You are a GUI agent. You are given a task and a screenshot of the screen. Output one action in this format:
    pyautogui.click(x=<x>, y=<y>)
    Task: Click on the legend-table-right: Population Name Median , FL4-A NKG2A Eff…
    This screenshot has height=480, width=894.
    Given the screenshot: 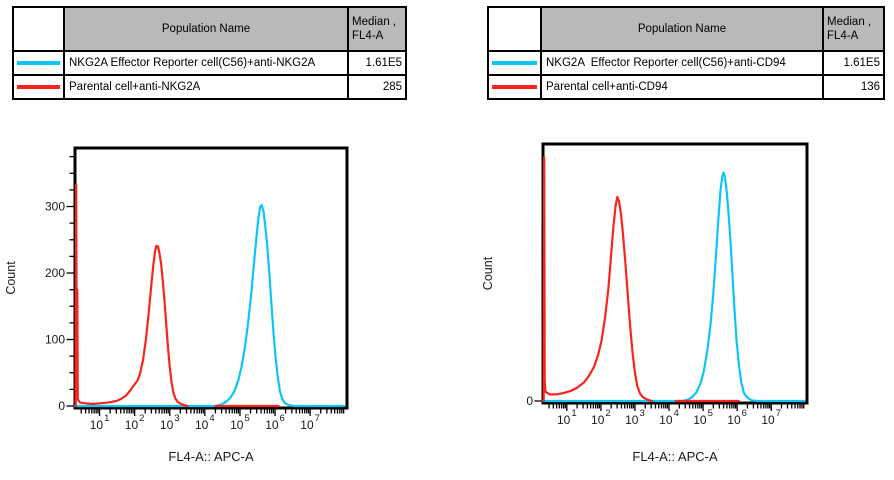 What is the action you would take?
    pyautogui.click(x=686, y=53)
    